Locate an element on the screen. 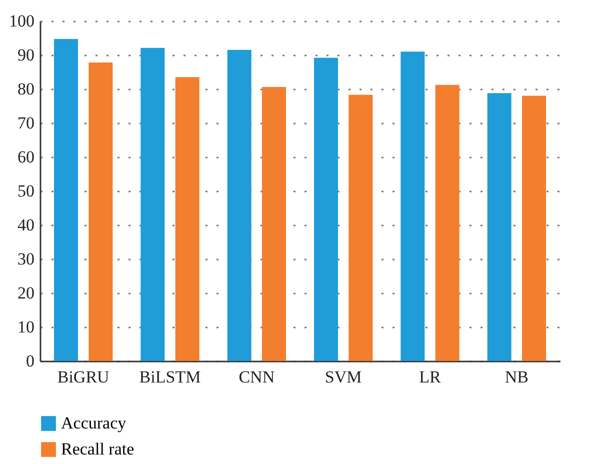  y-tick-label: 30 is located at coordinates (26, 259).